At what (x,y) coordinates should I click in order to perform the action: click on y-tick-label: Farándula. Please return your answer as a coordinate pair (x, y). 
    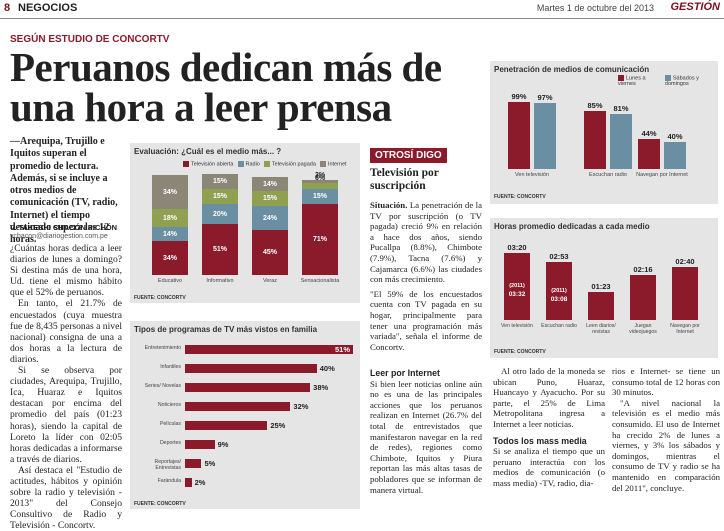
    Looking at the image, I should click on (169, 481).